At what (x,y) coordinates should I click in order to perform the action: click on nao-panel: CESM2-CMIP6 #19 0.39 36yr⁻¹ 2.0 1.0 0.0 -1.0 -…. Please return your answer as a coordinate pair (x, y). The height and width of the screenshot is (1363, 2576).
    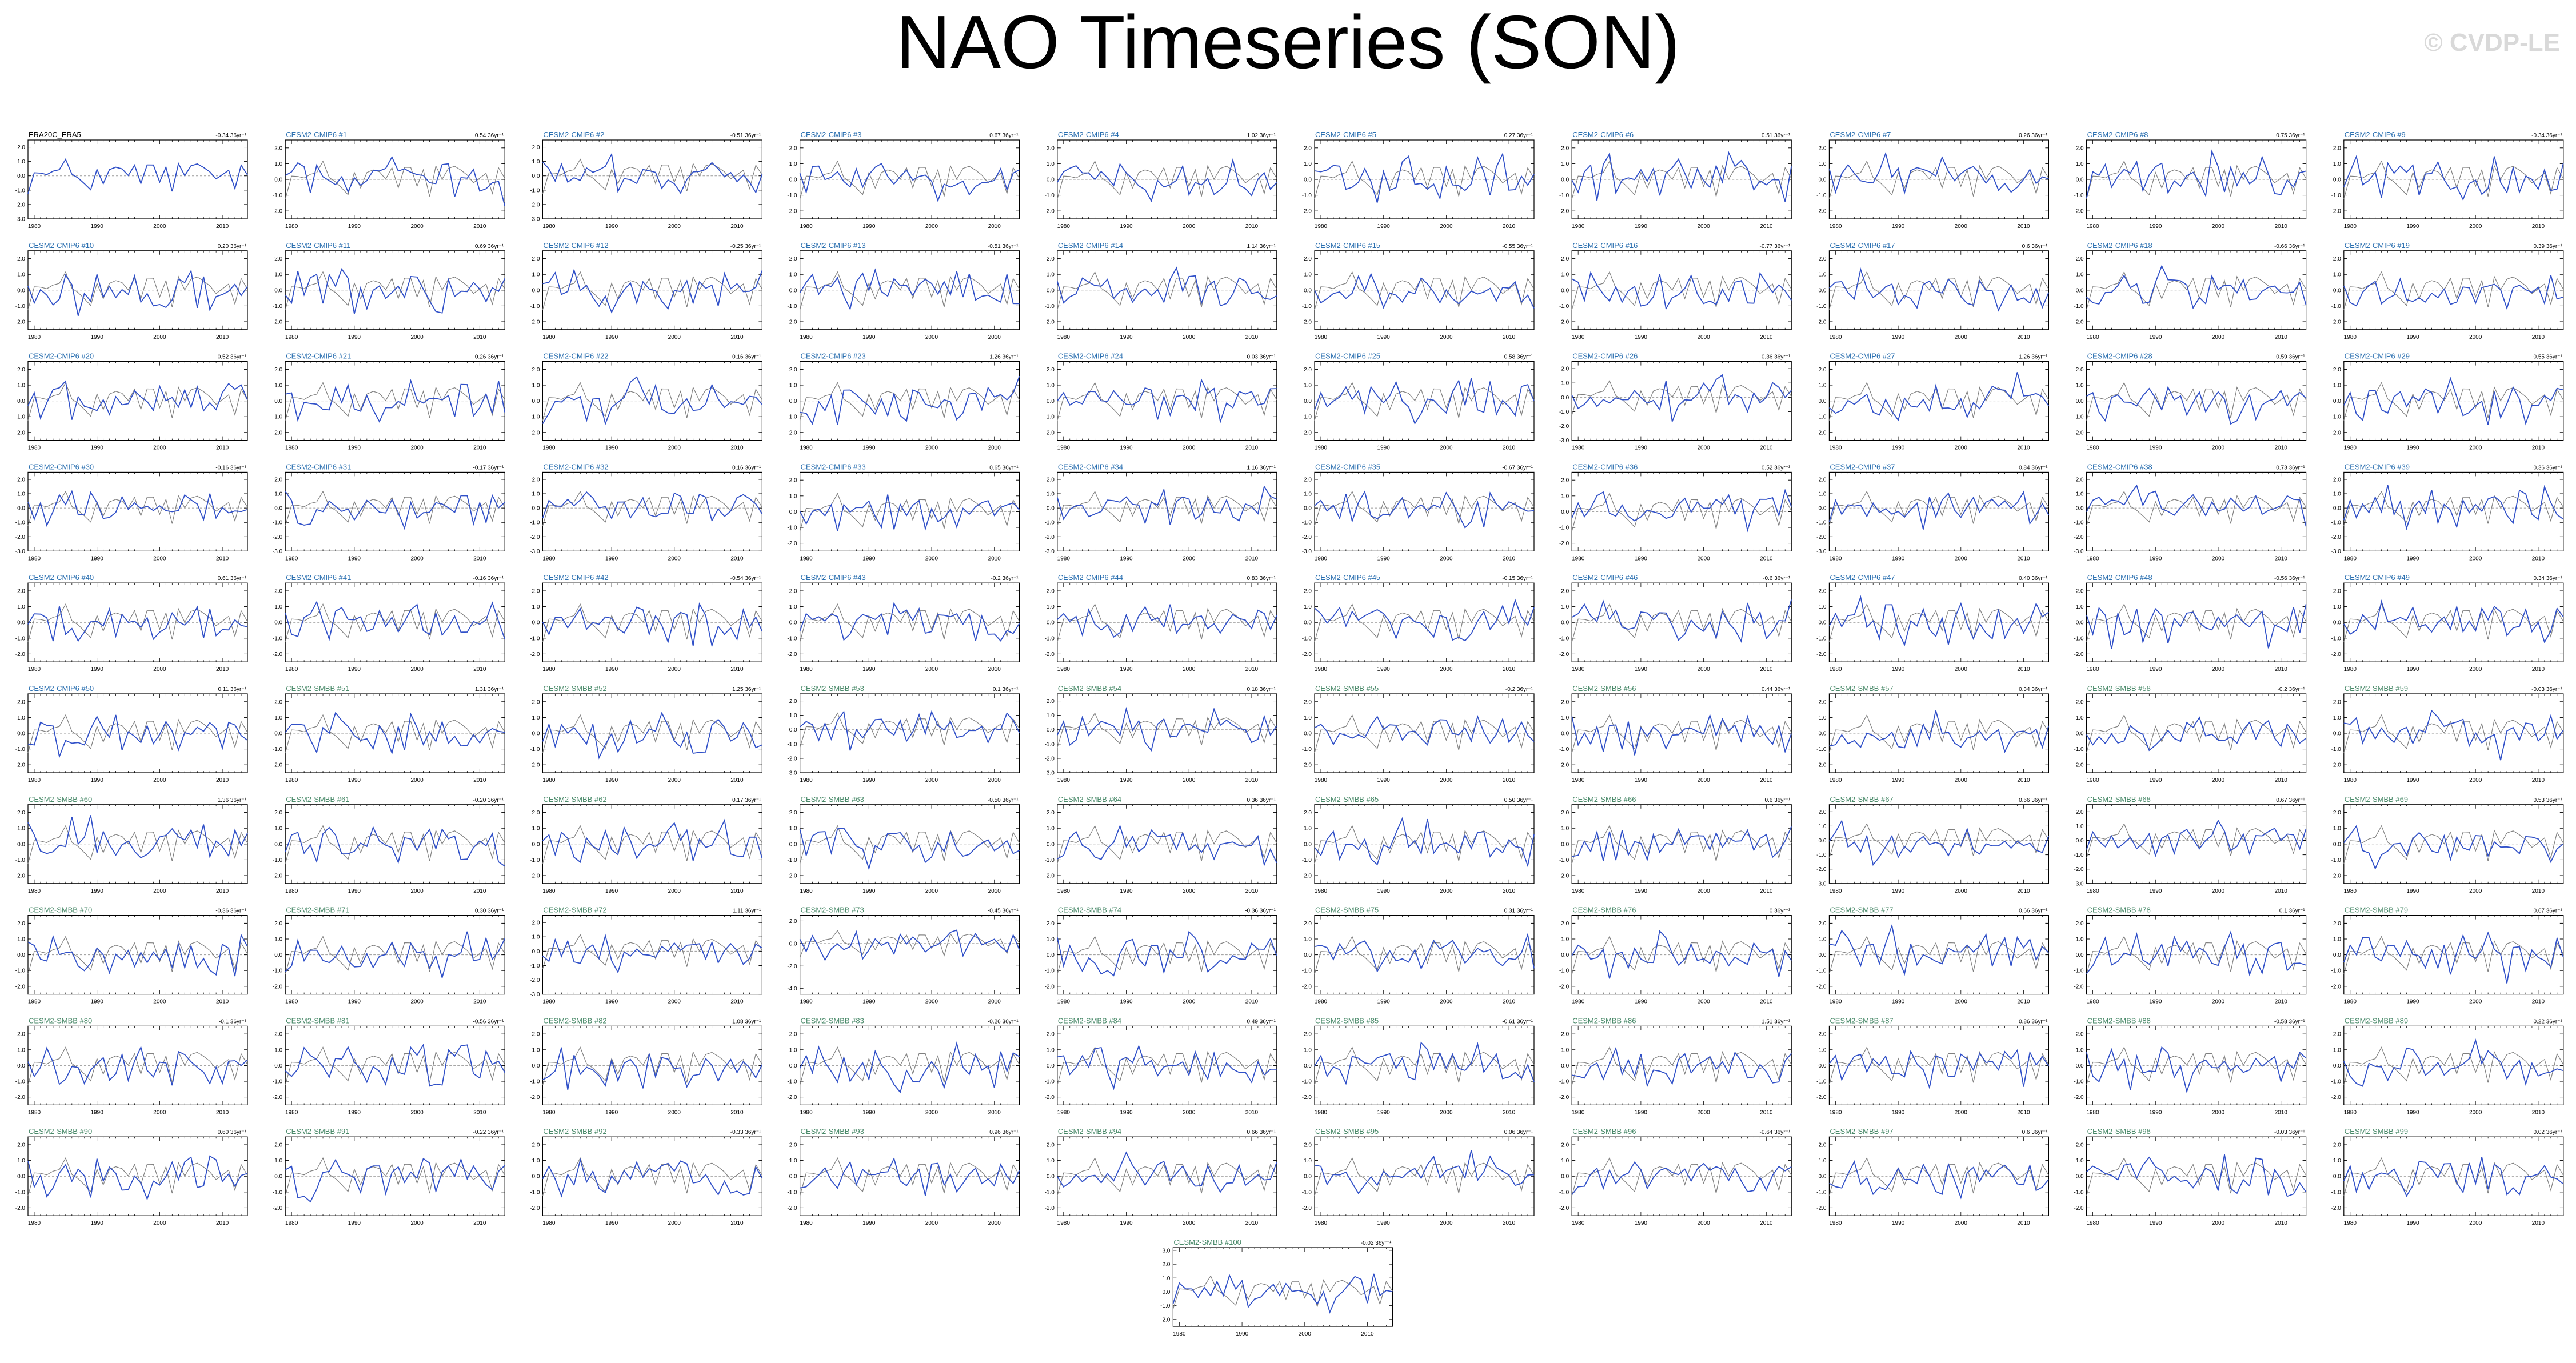
    Looking at the image, I should click on (2447, 291).